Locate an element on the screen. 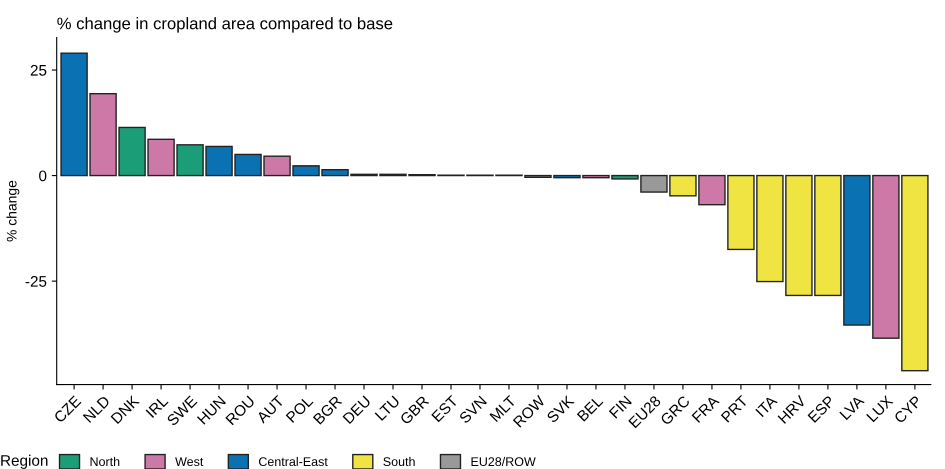 This screenshot has width=945, height=469. x-tick-label: LTU is located at coordinates (387, 408).